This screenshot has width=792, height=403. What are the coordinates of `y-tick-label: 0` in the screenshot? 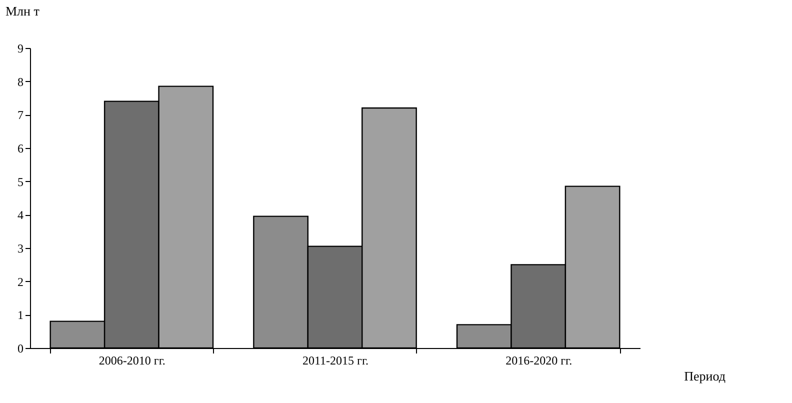 It's located at (21, 349).